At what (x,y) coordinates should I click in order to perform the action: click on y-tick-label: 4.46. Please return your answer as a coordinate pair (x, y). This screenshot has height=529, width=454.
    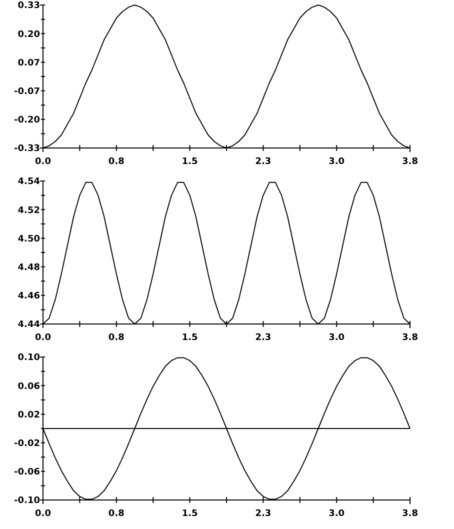
    Looking at the image, I should click on (29, 297).